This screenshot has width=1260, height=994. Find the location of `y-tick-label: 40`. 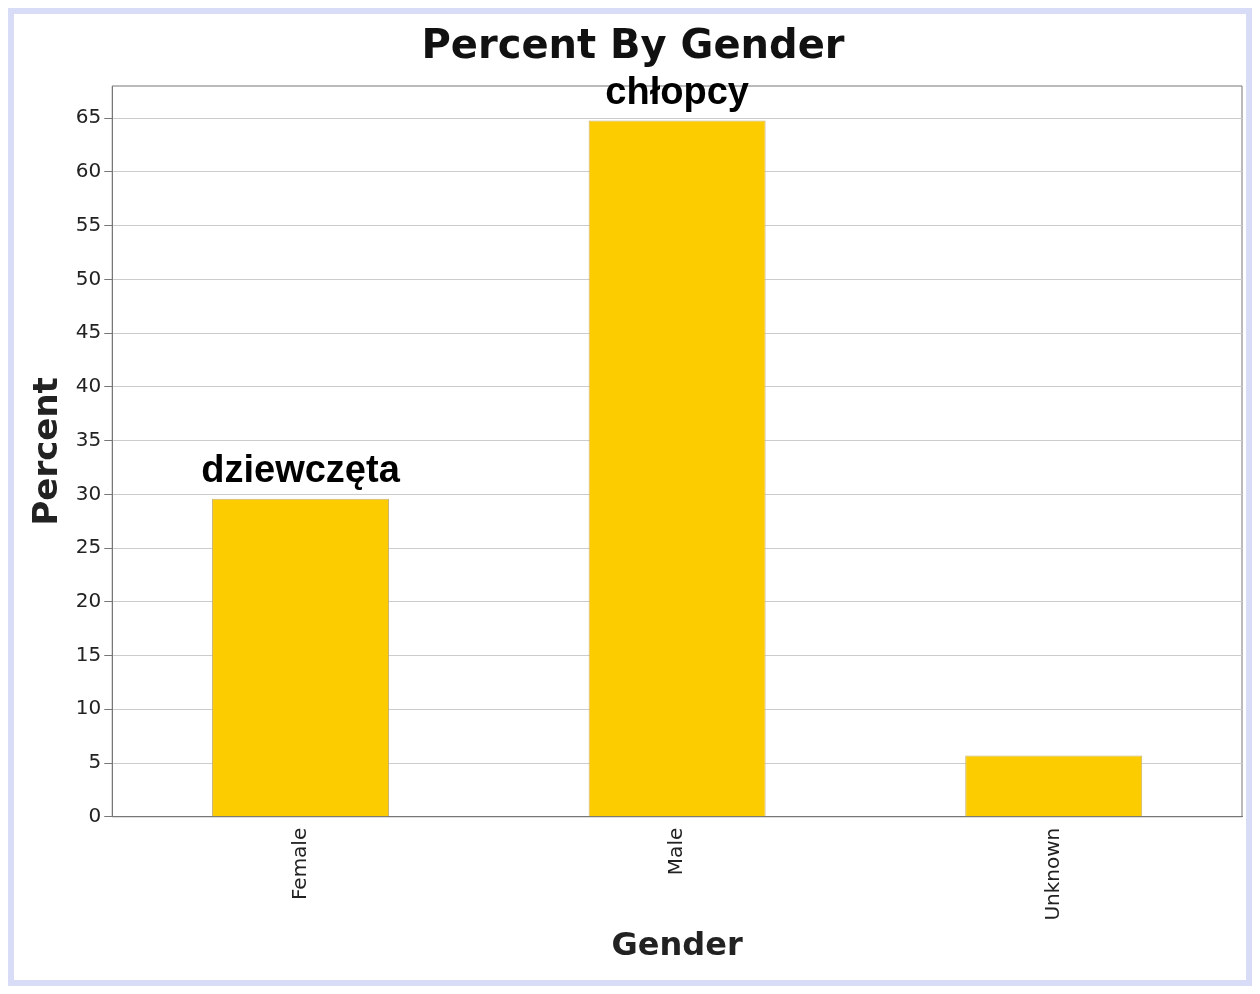

y-tick-label: 40 is located at coordinates (88, 385).